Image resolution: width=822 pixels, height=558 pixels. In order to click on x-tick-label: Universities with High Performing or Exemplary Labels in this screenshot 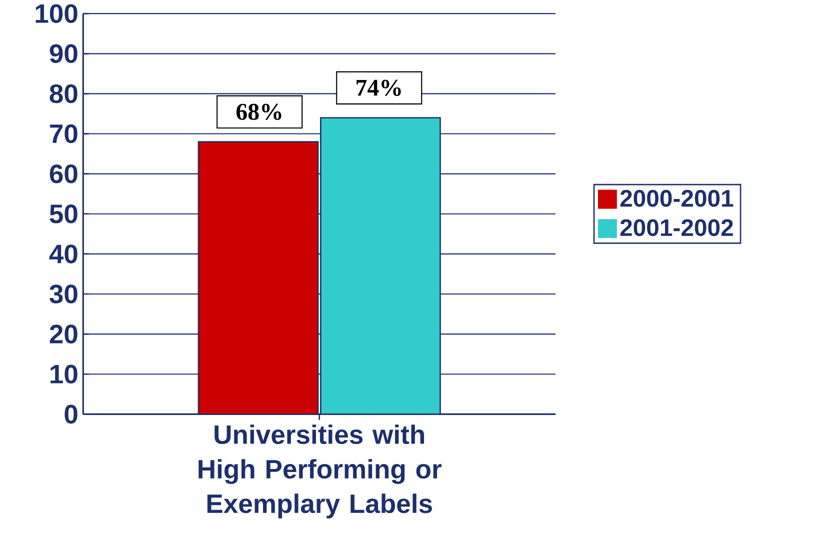, I will do `click(320, 471)`.